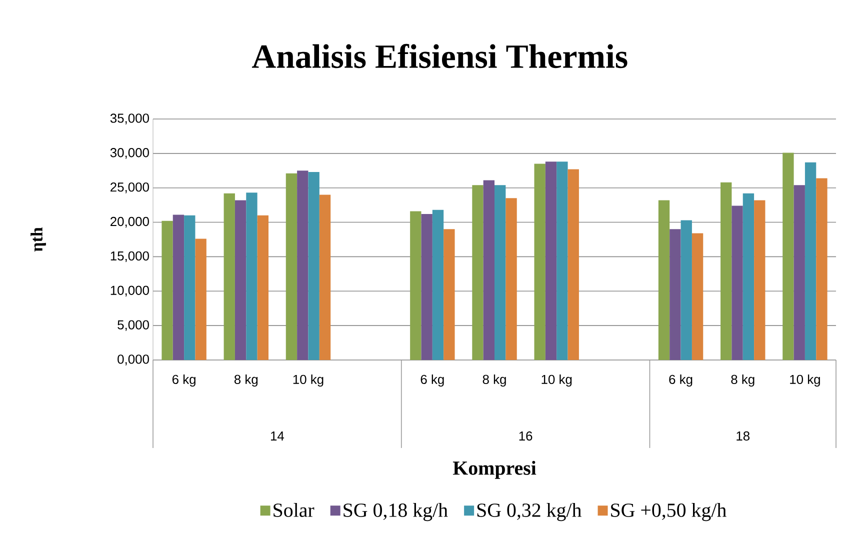  What do you see at coordinates (133, 325) in the screenshot?
I see `y-tick-label: 5,000` at bounding box center [133, 325].